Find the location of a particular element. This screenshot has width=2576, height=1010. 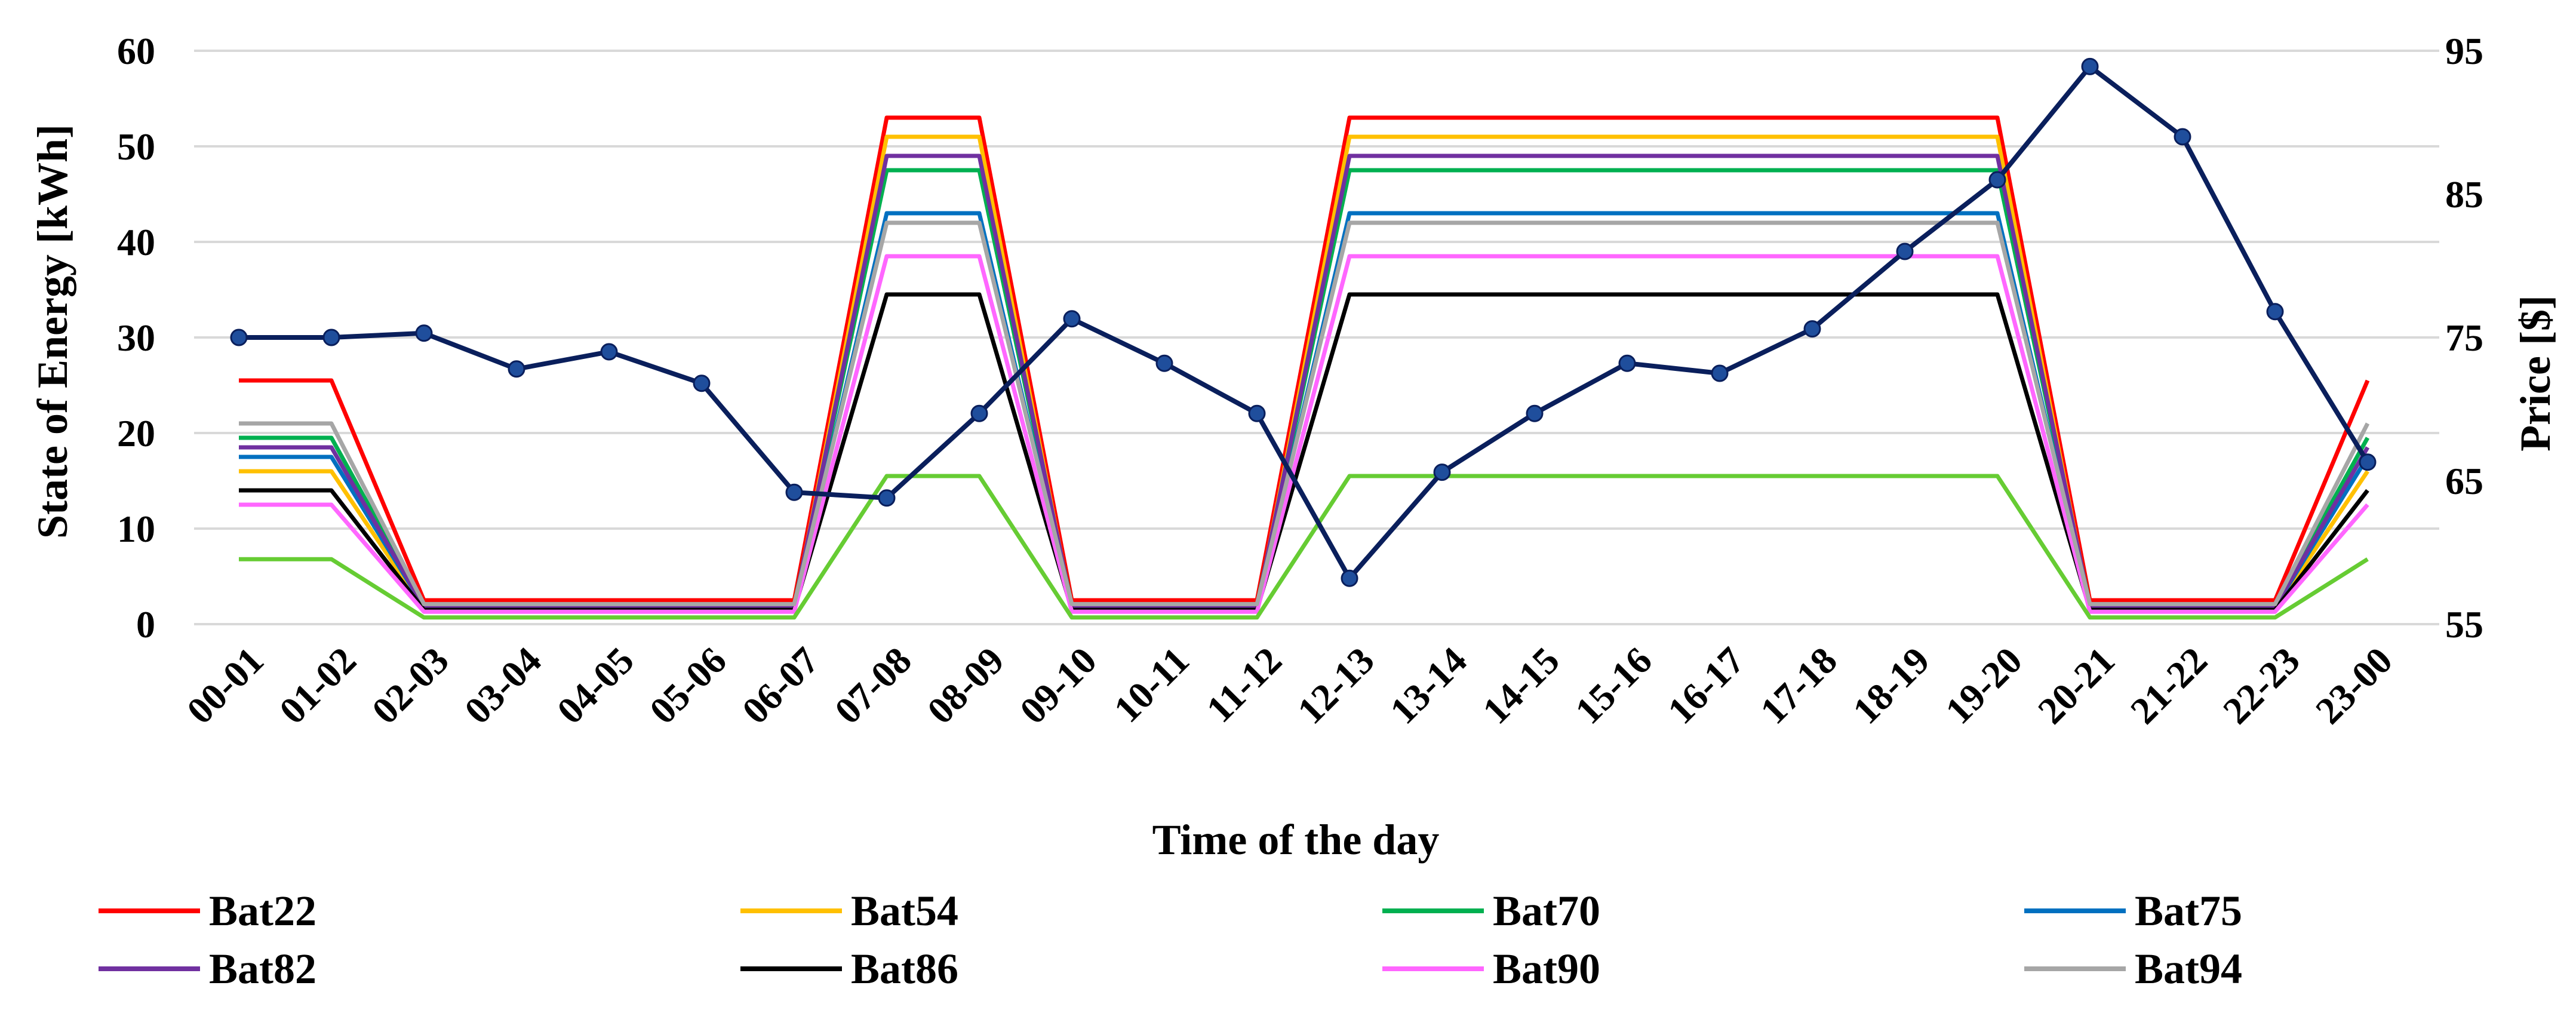

legend-label: Bat70 is located at coordinates (1547, 911).